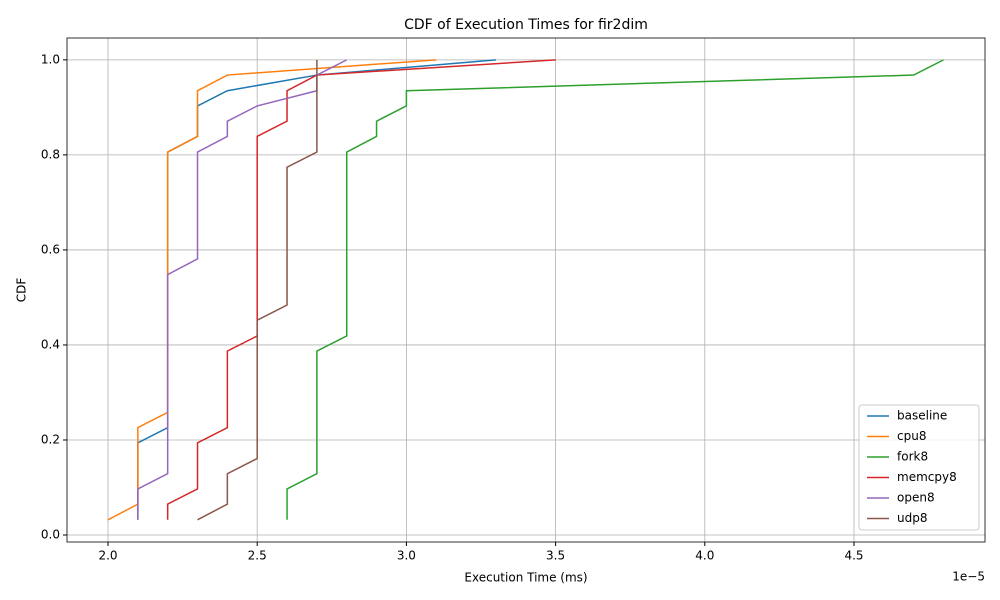 The width and height of the screenshot is (1000, 600). I want to click on legend-label: memcpy8, so click(927, 477).